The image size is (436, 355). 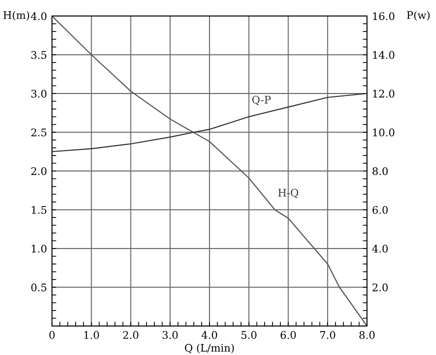 I want to click on line-series, so click(x=209, y=122).